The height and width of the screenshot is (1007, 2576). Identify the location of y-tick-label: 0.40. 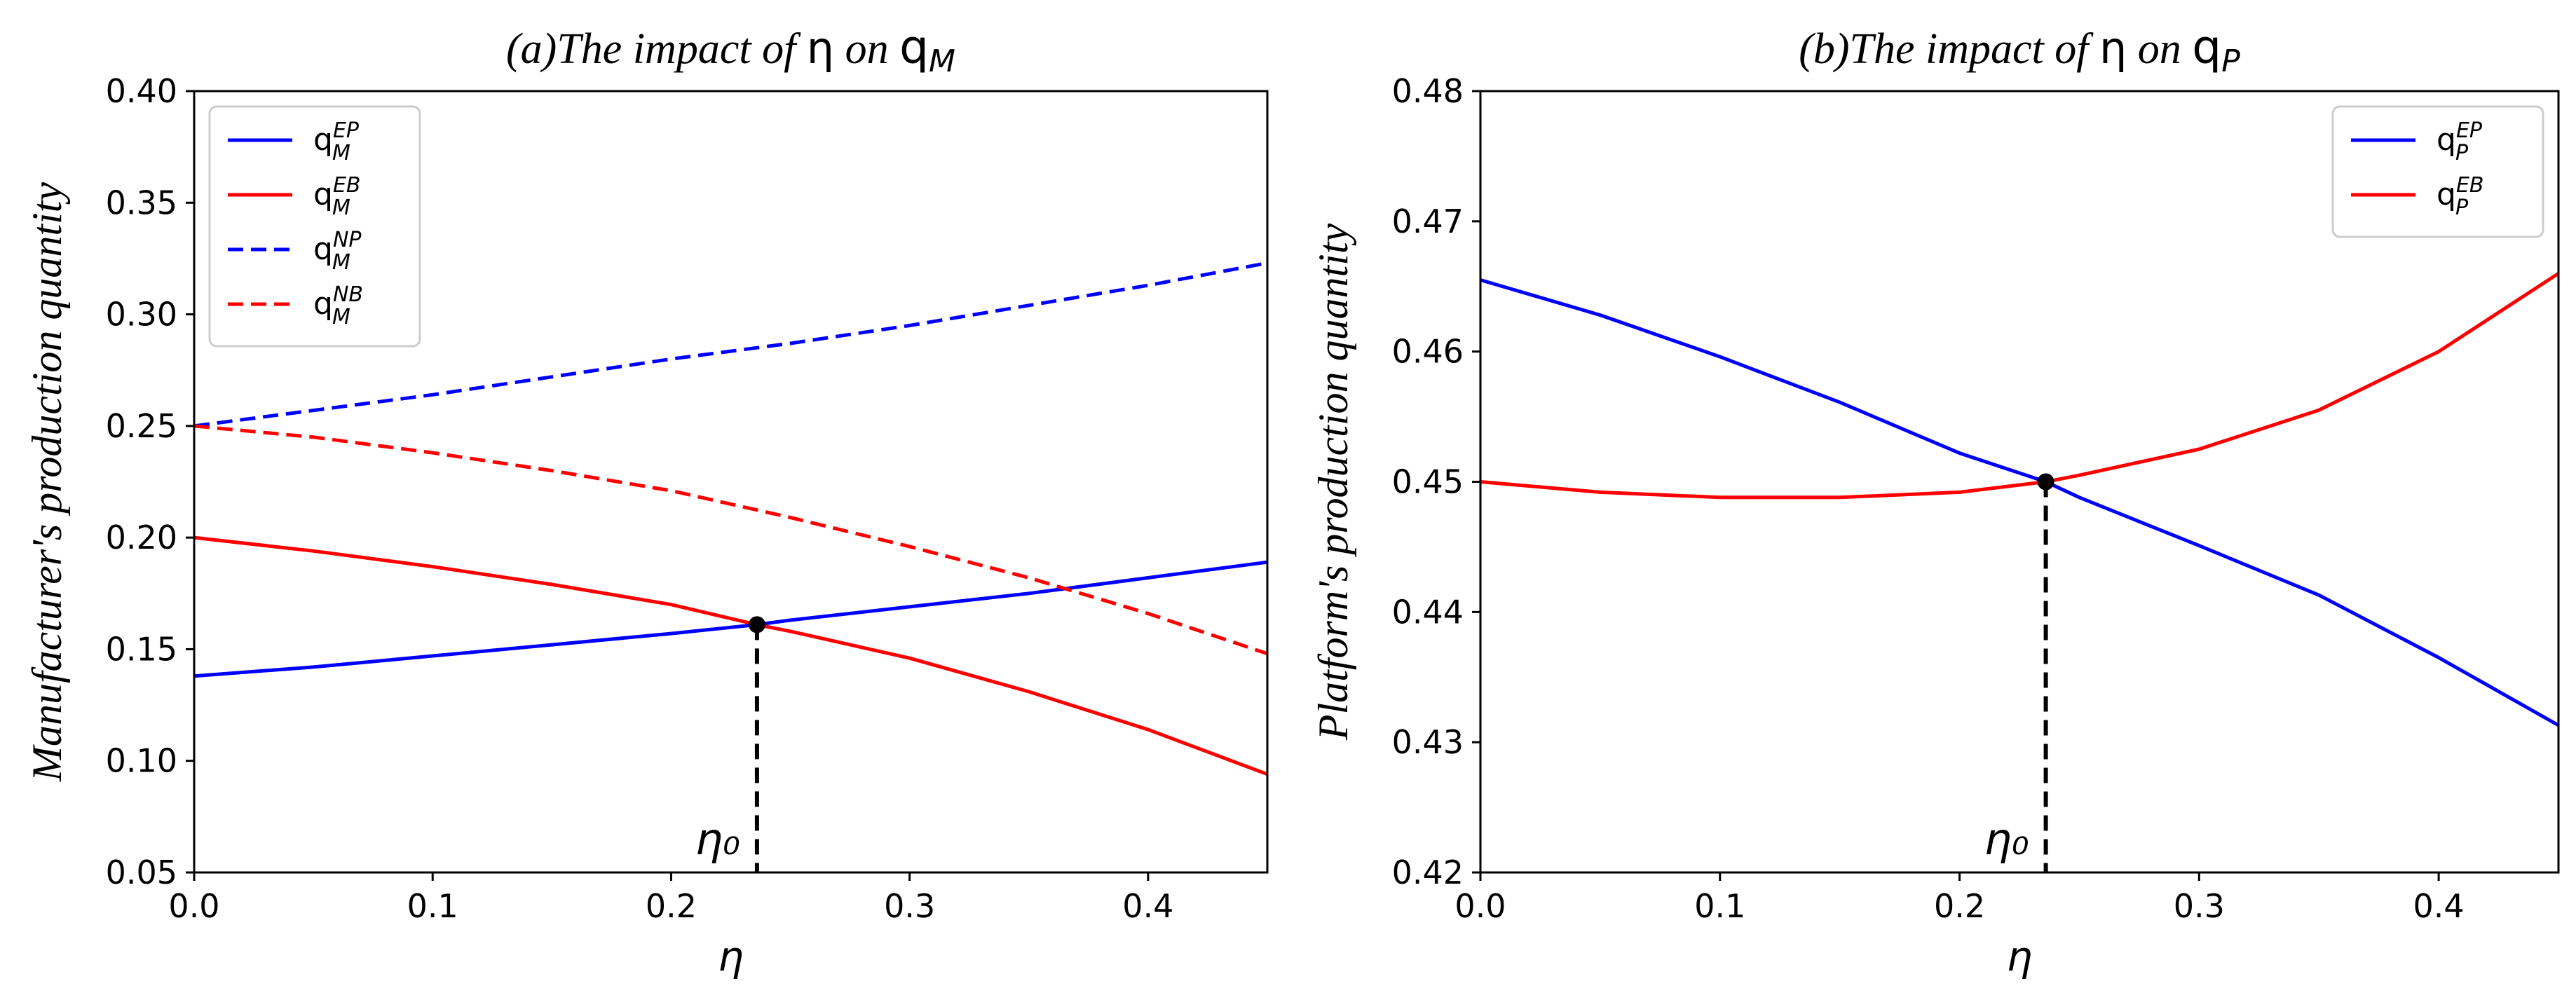
(141, 91).